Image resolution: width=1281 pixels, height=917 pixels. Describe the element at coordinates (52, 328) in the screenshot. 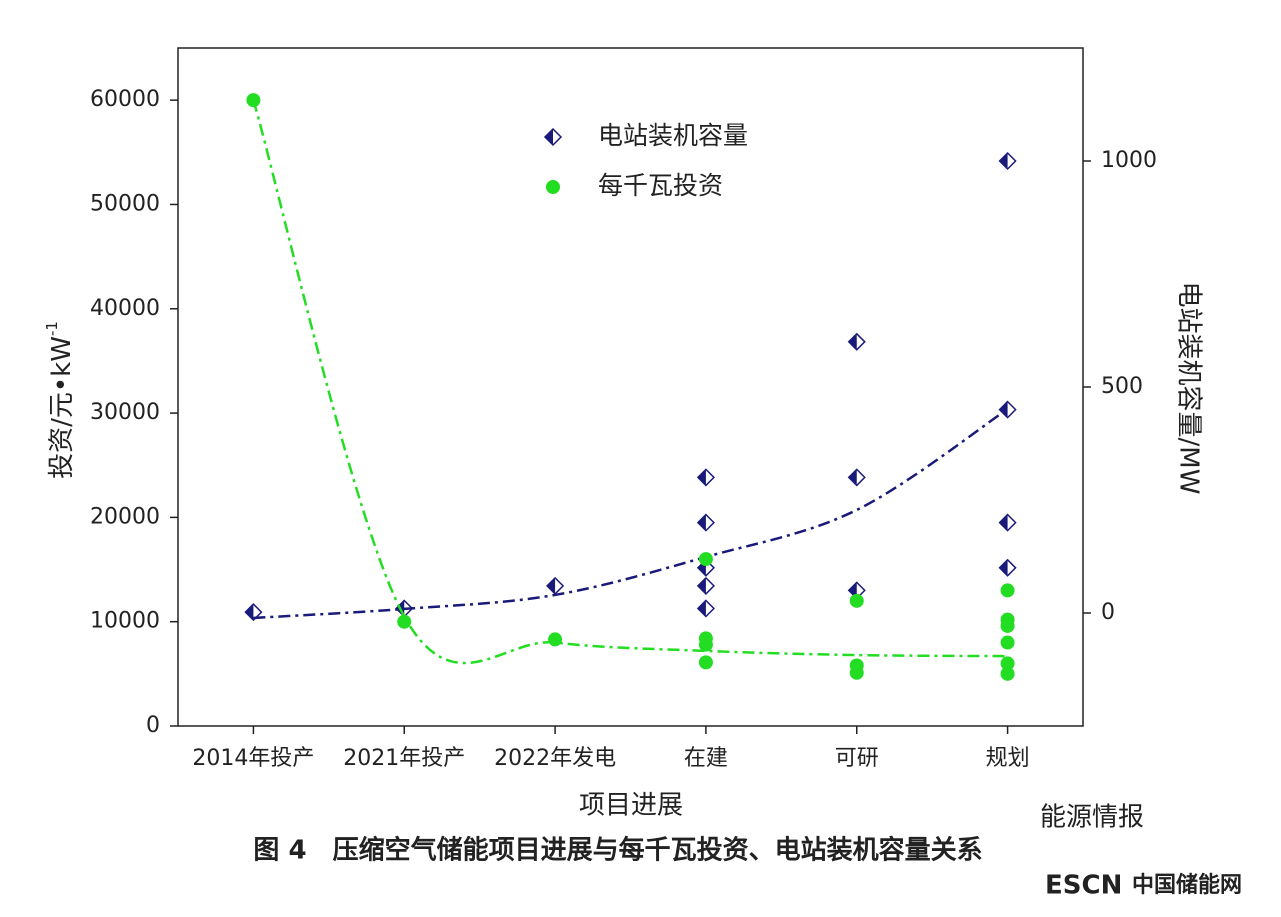

I see `y-label-sup: -1` at that location.